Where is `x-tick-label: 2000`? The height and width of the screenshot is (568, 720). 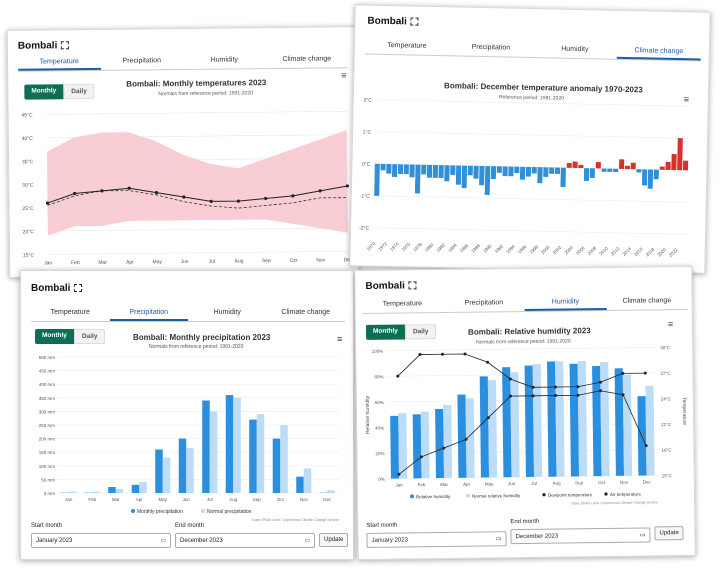 x-tick-label: 2000 is located at coordinates (545, 249).